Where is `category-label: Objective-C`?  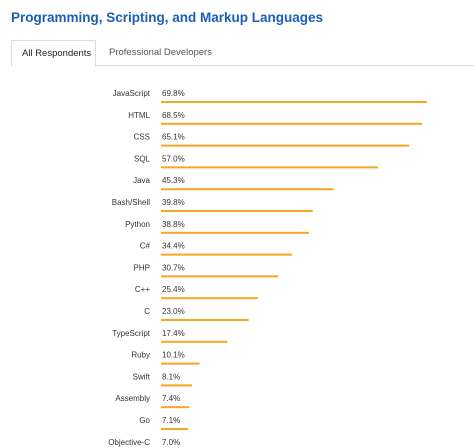
category-label: Objective-C is located at coordinates (129, 442).